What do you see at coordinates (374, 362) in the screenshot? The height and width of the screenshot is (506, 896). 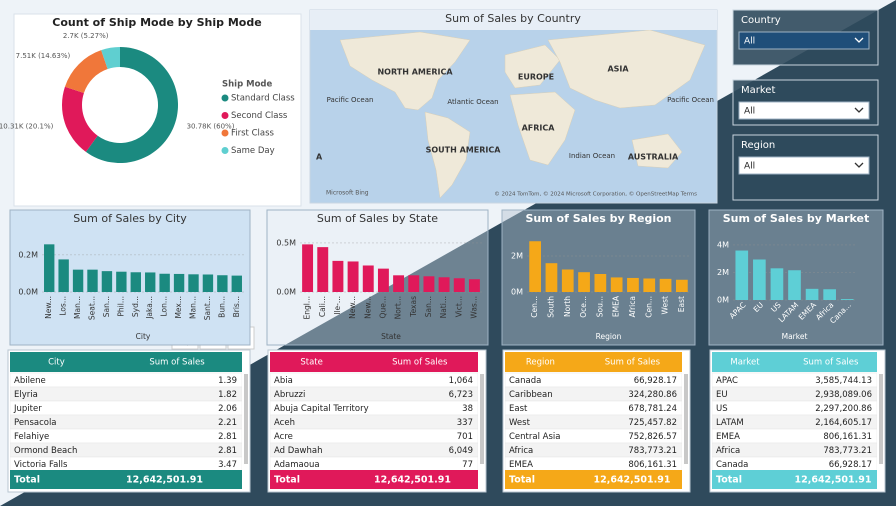 I see `table-header` at bounding box center [374, 362].